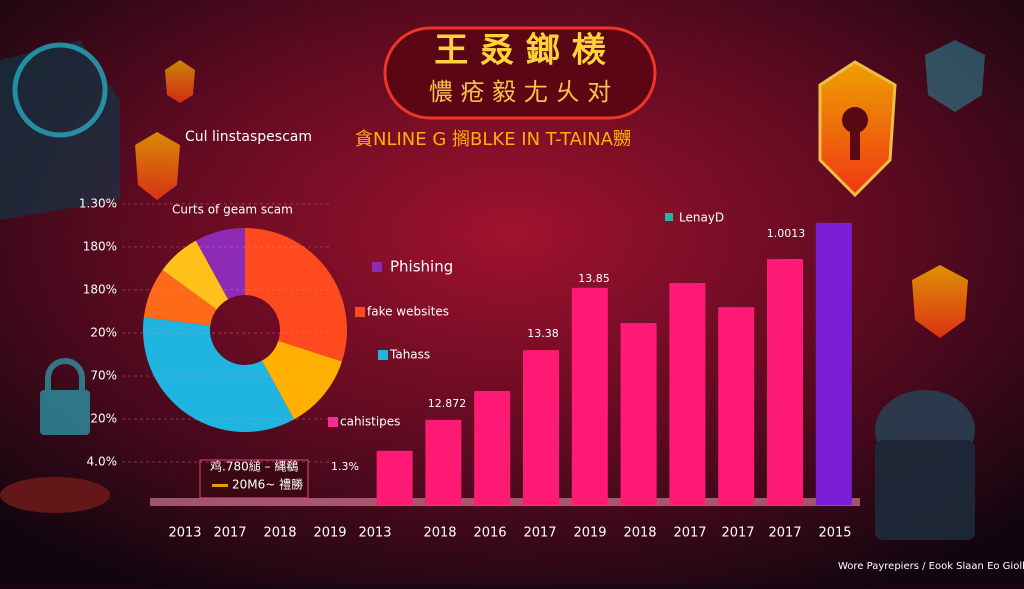  What do you see at coordinates (345, 466) in the screenshot?
I see `annotation: 1.3%` at bounding box center [345, 466].